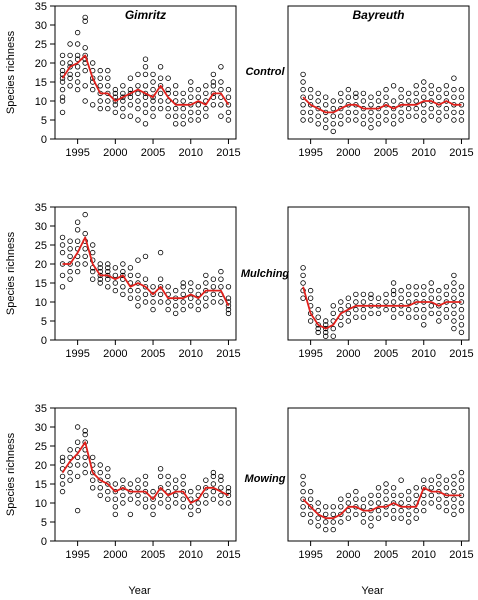  I want to click on panel-bayreuth-control: 1995 2000 2005 2010 2015, so click(380, 82).